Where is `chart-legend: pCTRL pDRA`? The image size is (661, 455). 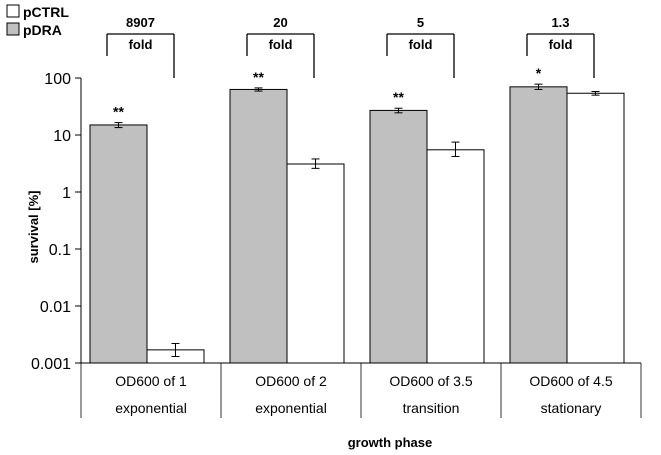 chart-legend: pCTRL pDRA is located at coordinates (37, 21).